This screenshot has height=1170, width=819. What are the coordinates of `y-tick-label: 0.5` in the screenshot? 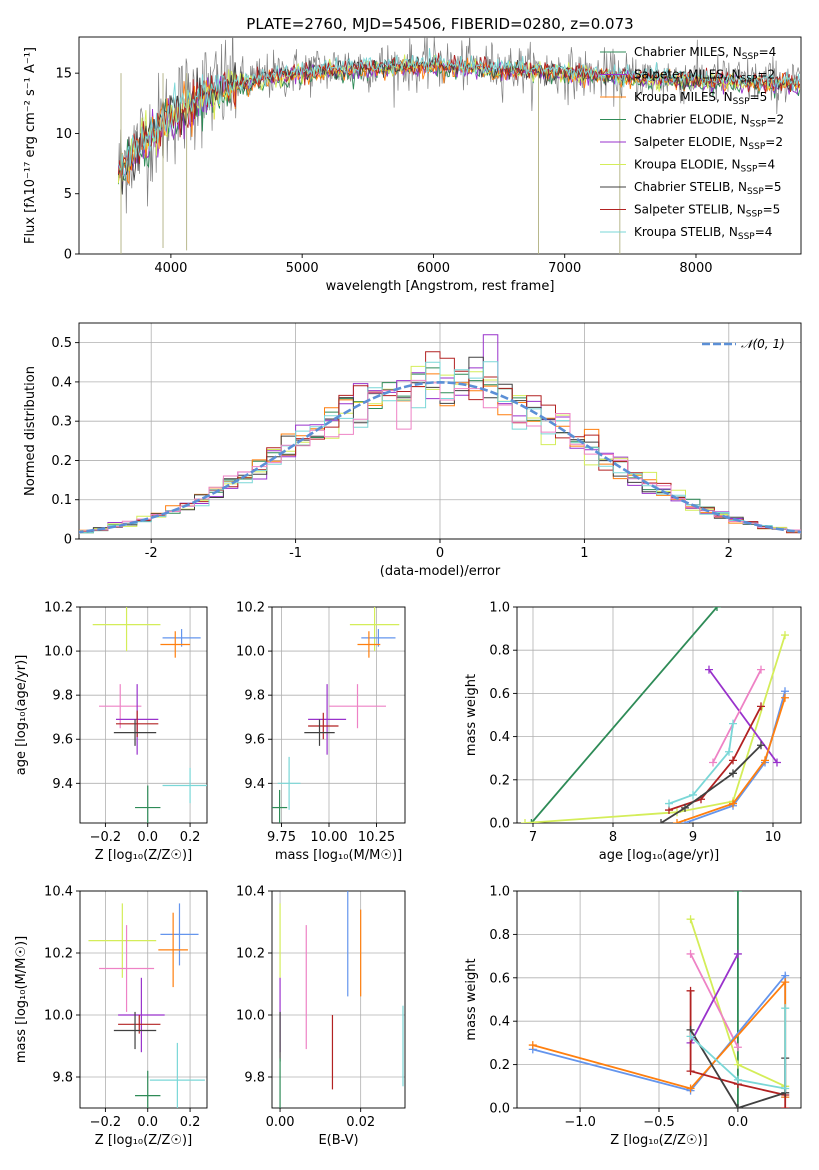 It's located at (61, 343).